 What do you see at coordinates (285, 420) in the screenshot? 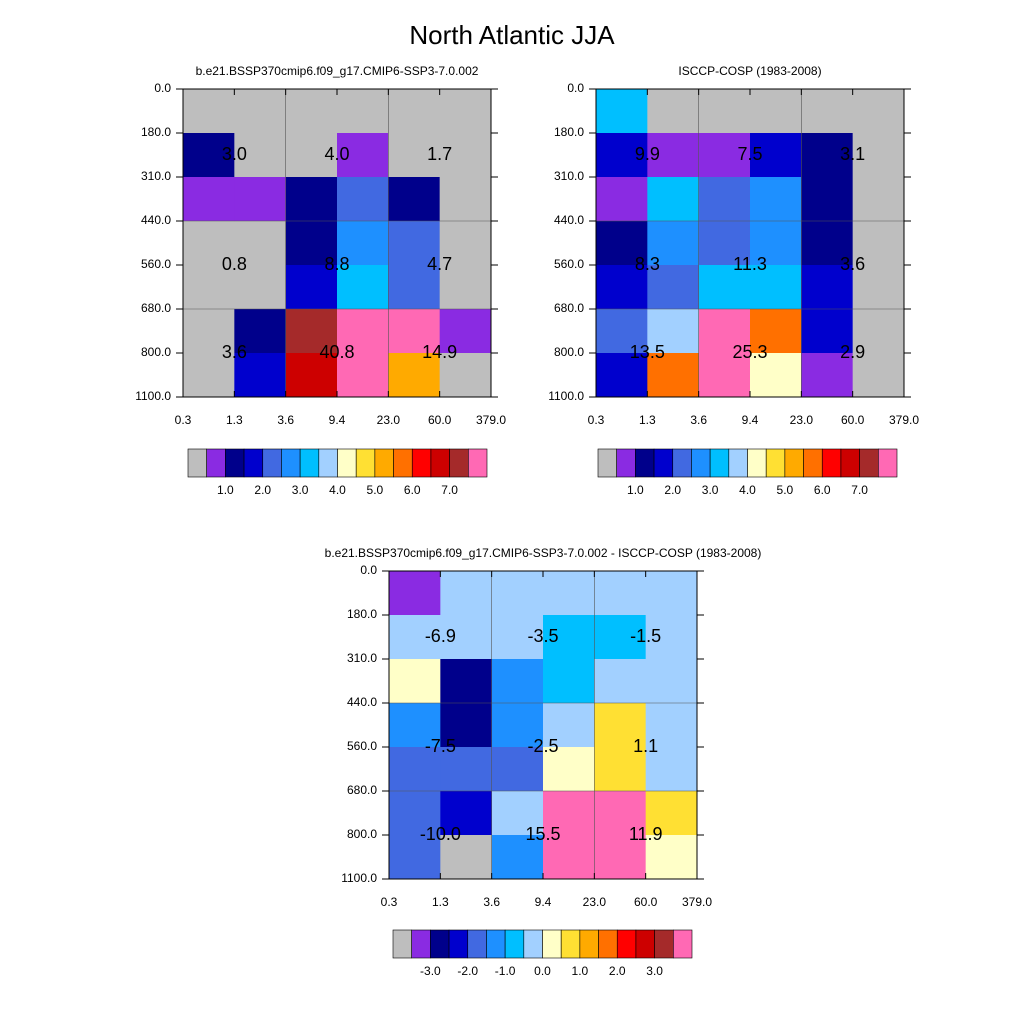
I see `x-tick-label: 3.6` at bounding box center [285, 420].